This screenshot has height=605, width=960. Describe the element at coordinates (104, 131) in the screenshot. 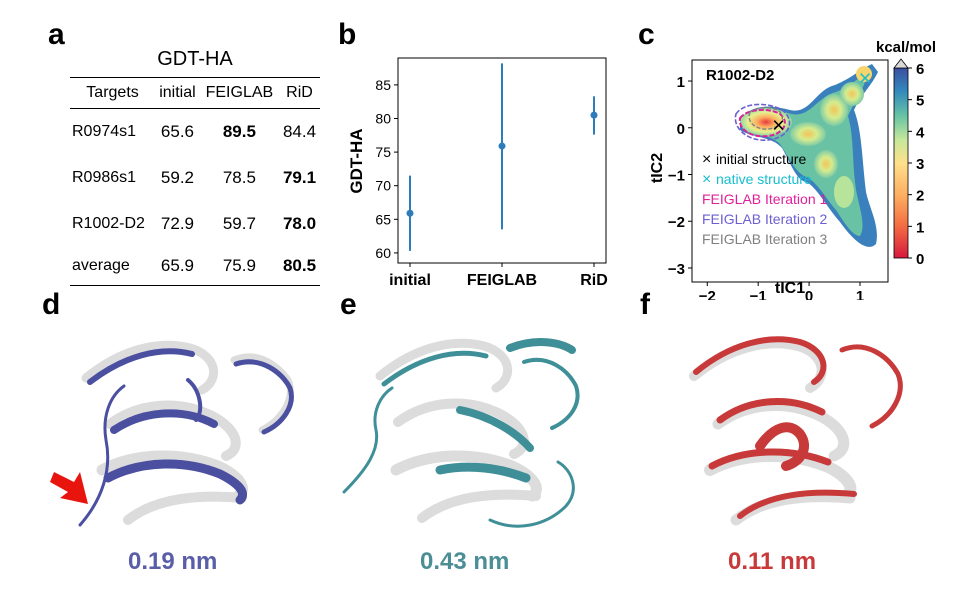

I see `cell-target: R0974s1` at that location.